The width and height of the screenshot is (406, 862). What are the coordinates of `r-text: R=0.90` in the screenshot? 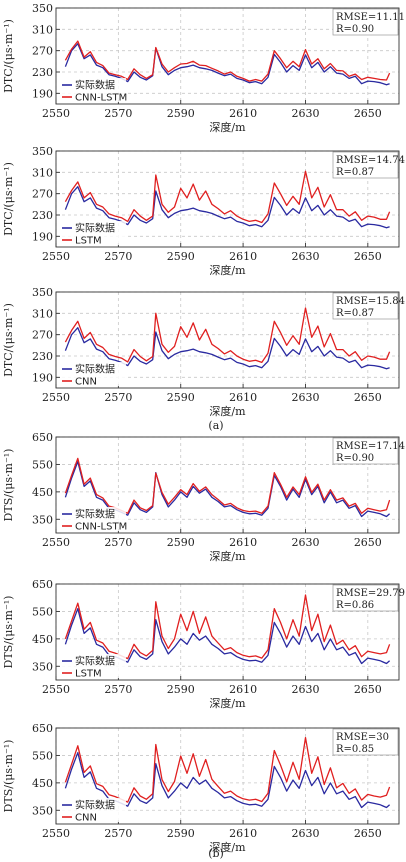 It's located at (355, 458).